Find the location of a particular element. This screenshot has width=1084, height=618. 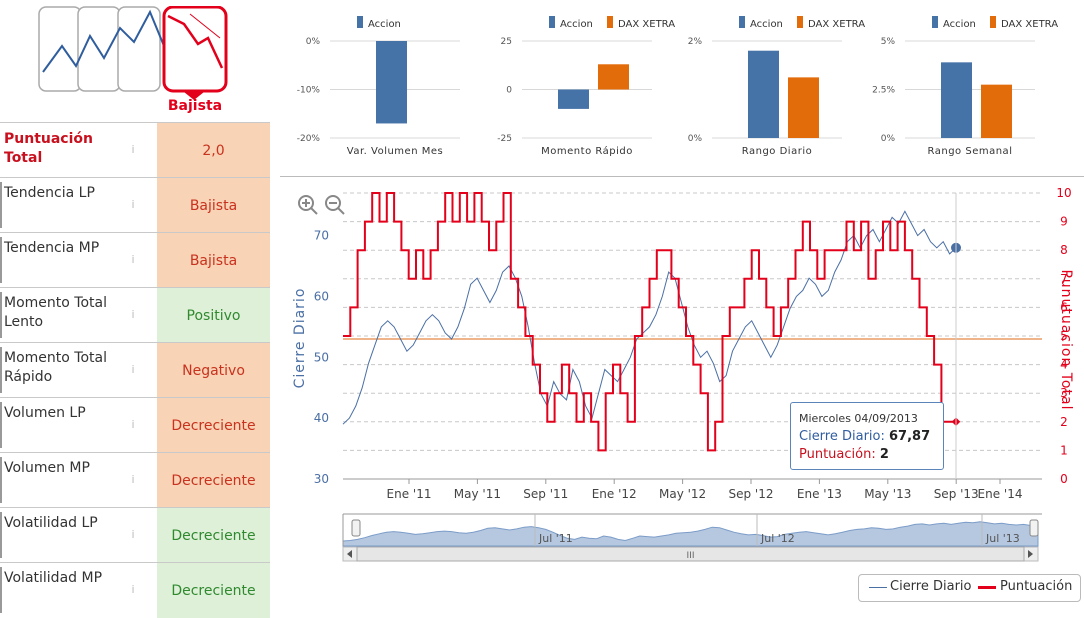

legend-score-swatch is located at coordinates (987, 587).